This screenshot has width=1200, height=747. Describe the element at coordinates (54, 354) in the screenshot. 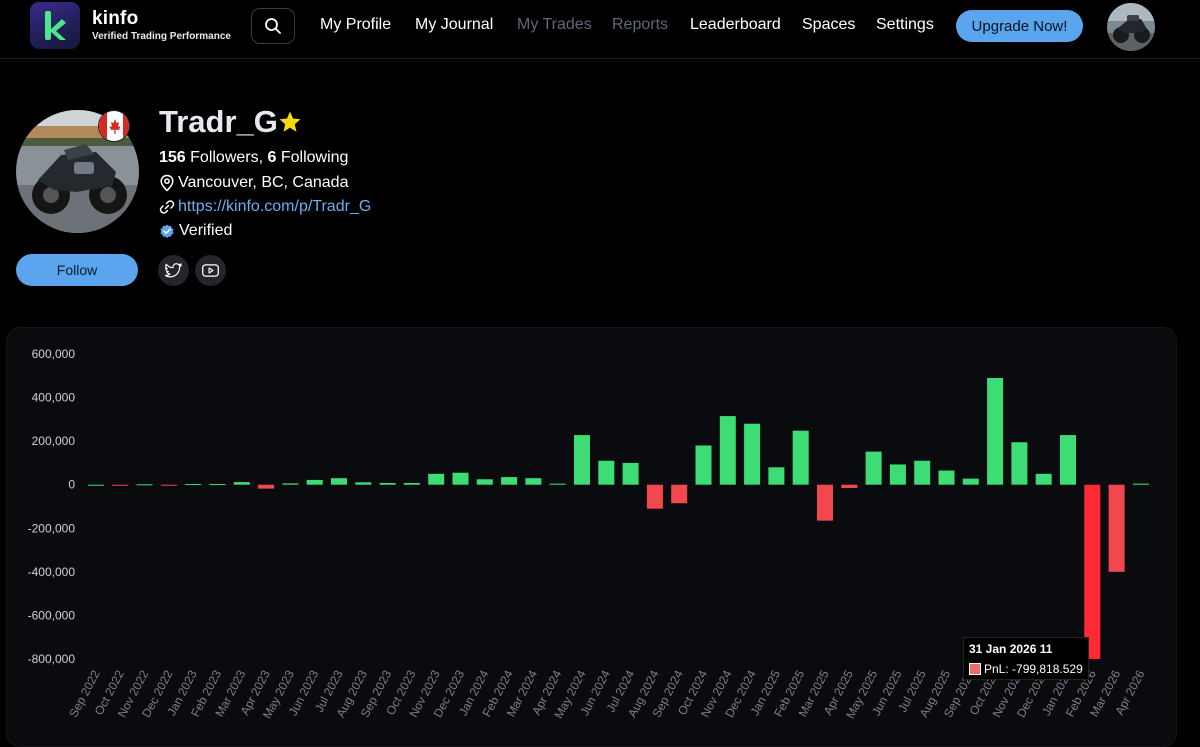

I see `y-axis-tick-label: 600,000` at that location.